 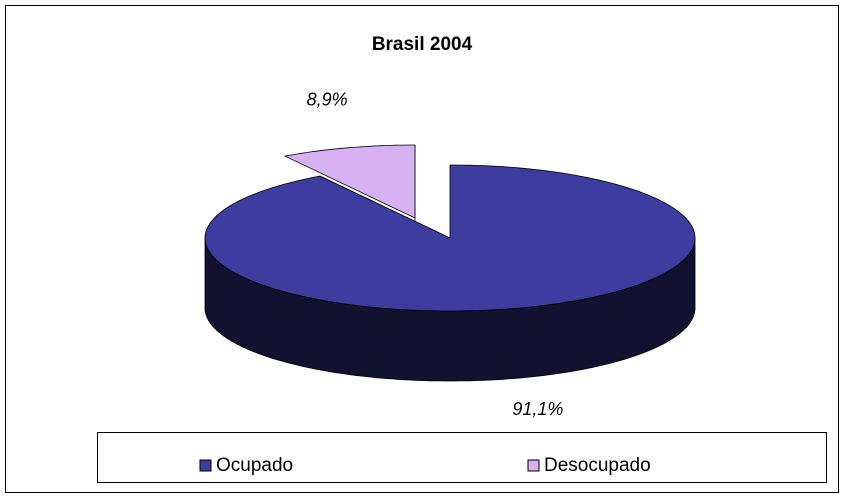 What do you see at coordinates (254, 465) in the screenshot?
I see `legend-label: Ocupado` at bounding box center [254, 465].